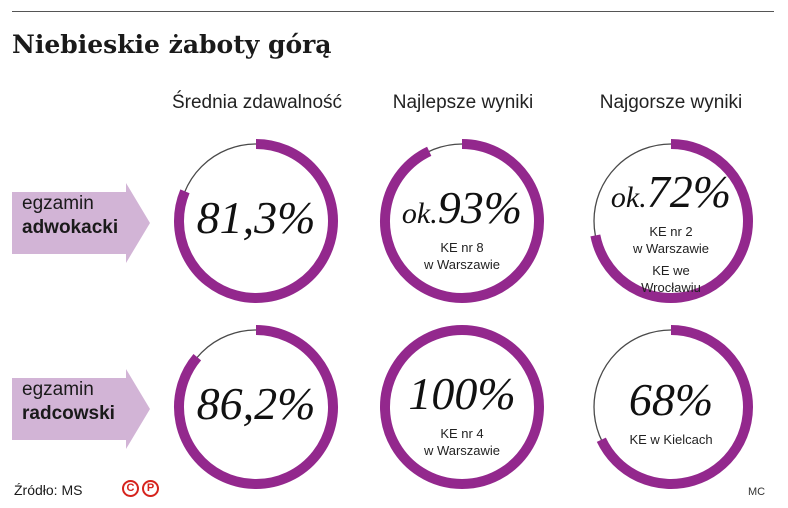 This screenshot has width=788, height=508. What do you see at coordinates (480, 207) in the screenshot?
I see `value-text: 93%` at bounding box center [480, 207].